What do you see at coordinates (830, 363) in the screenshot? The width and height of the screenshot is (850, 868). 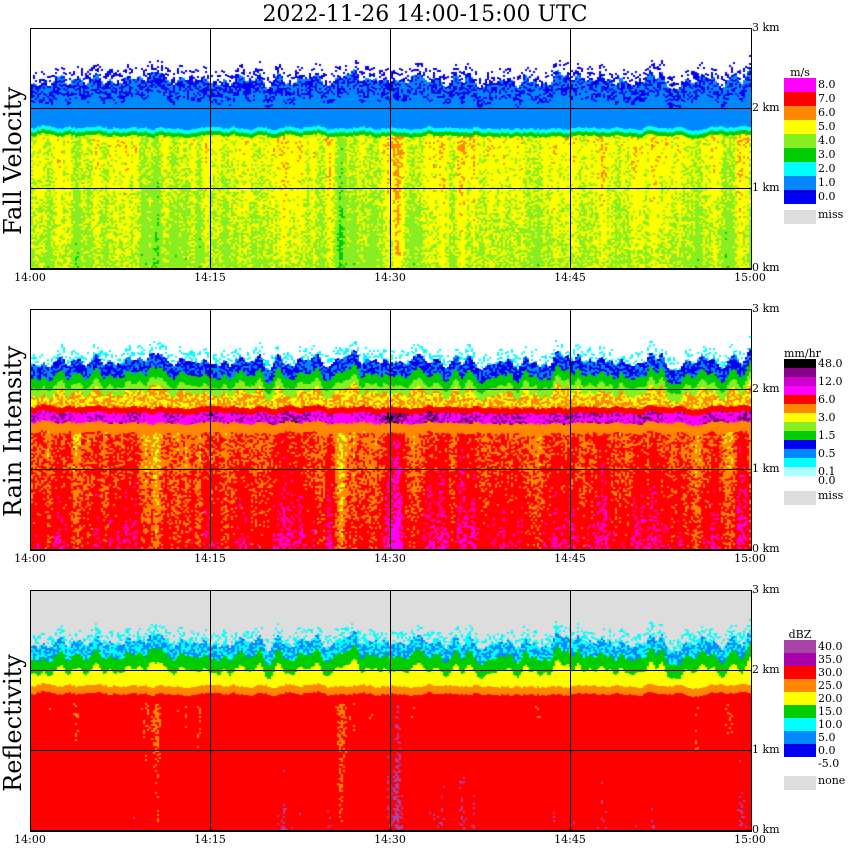 I see `legend-value: 48.0` at bounding box center [830, 363].